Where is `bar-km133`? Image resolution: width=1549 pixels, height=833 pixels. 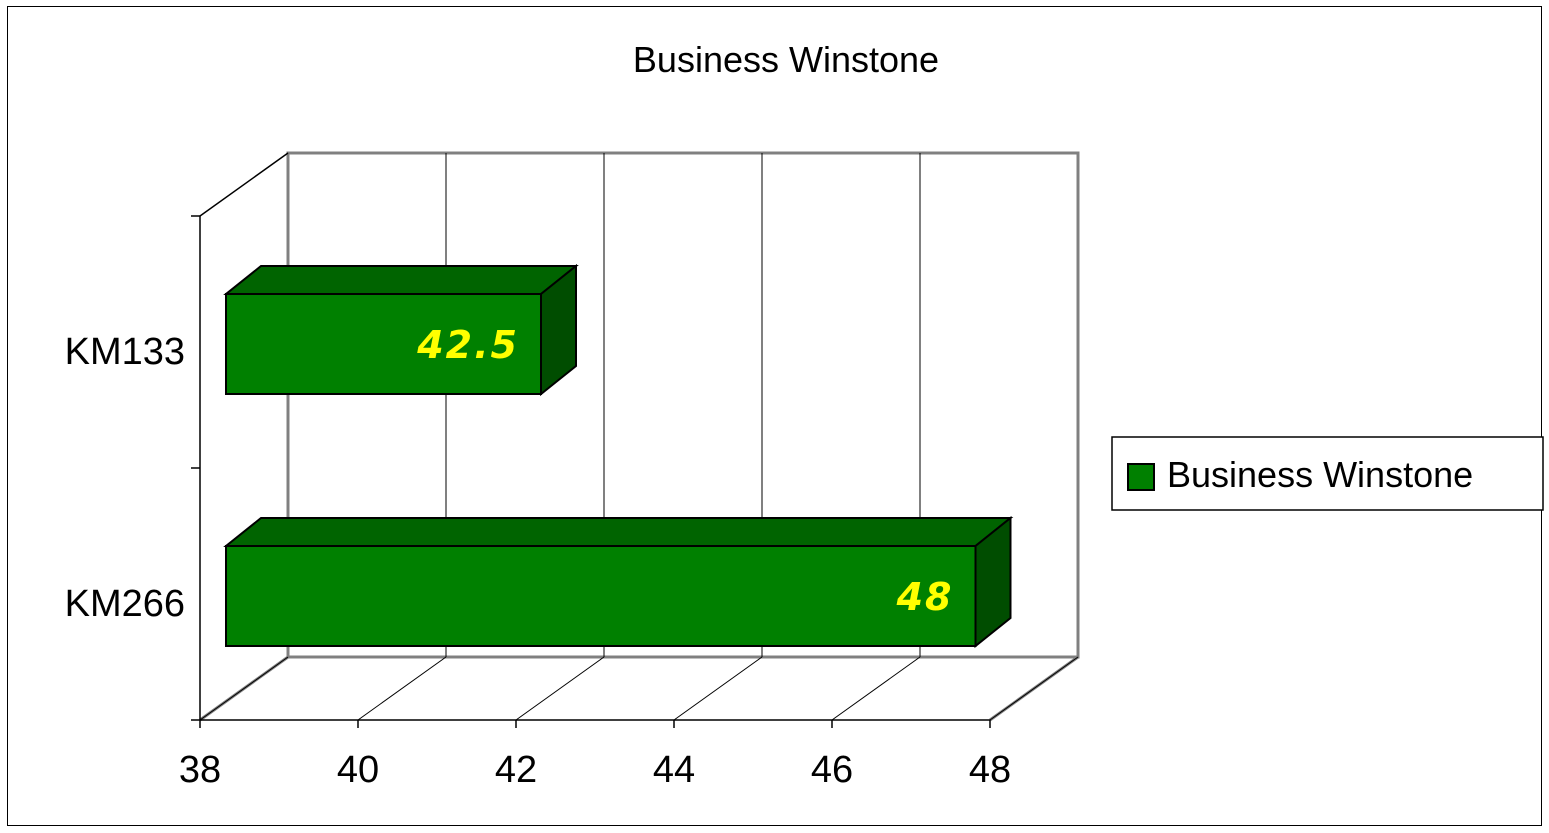 bar-km133 is located at coordinates (401, 330).